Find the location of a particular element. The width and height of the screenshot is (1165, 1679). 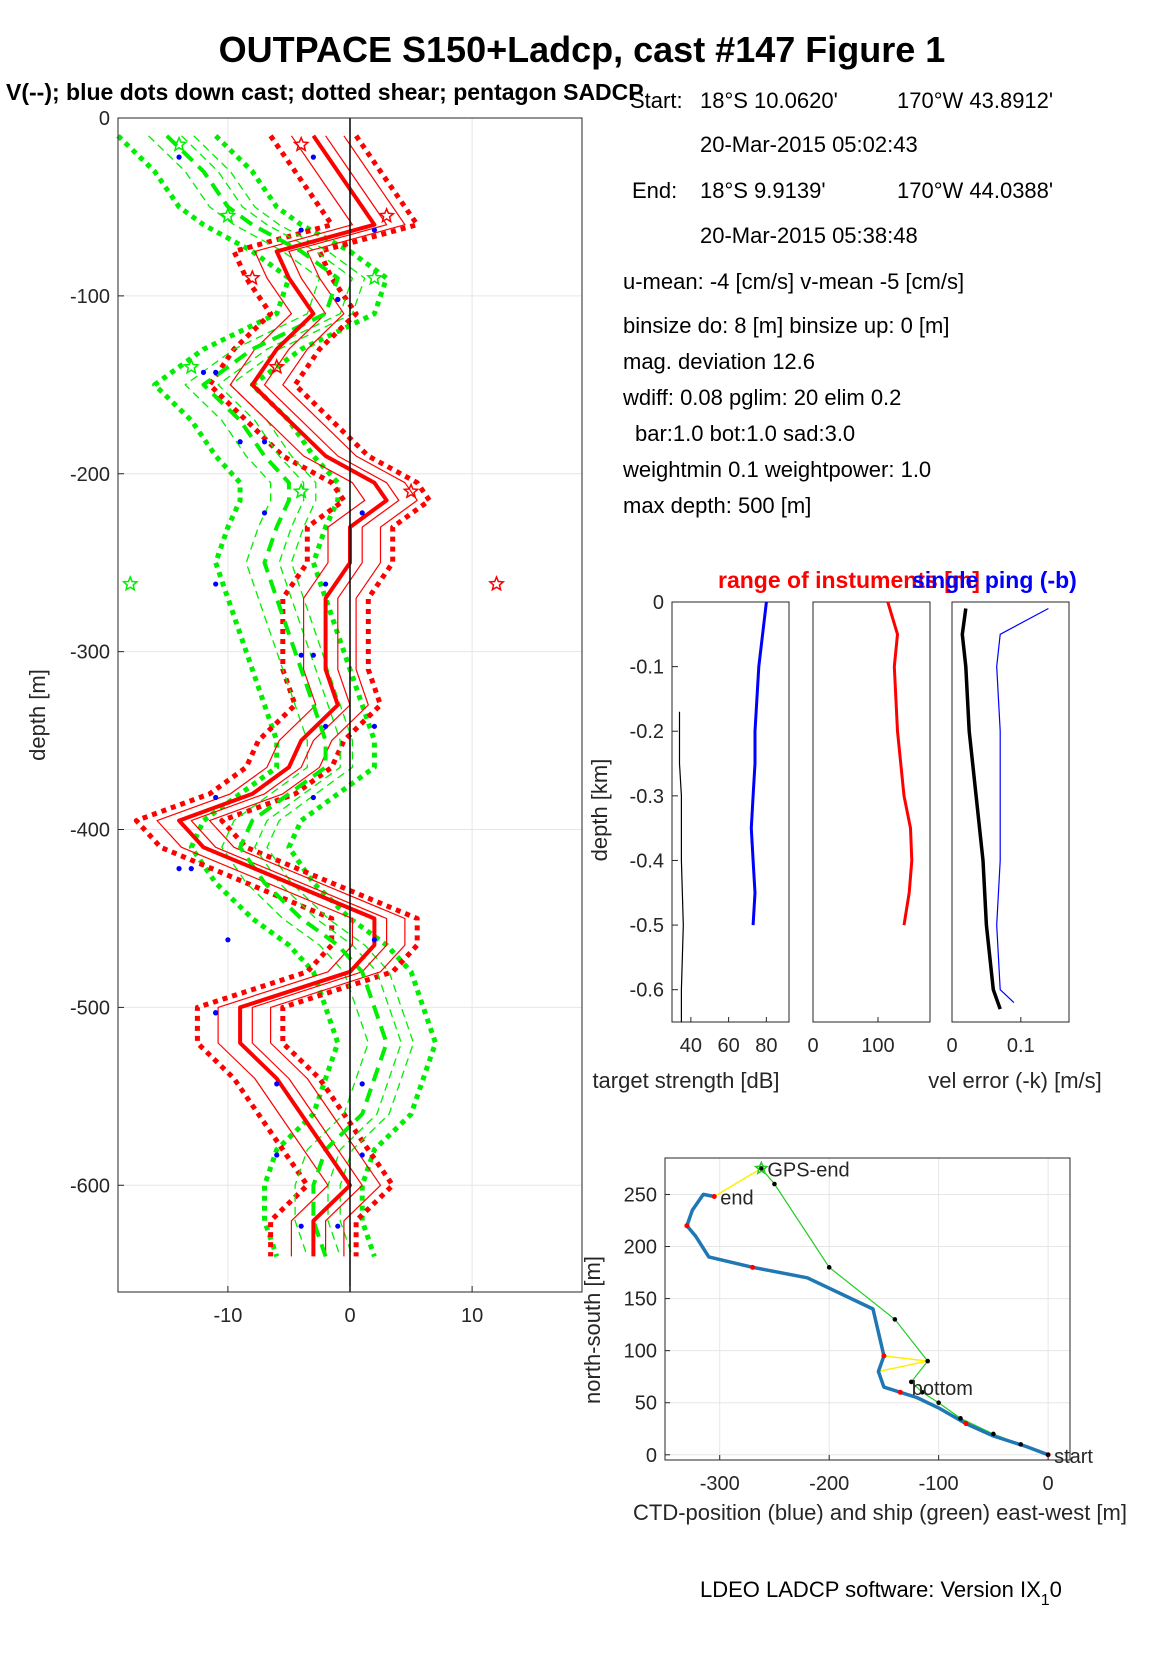

p1-xtick-label: 0 is located at coordinates (349, 1316).